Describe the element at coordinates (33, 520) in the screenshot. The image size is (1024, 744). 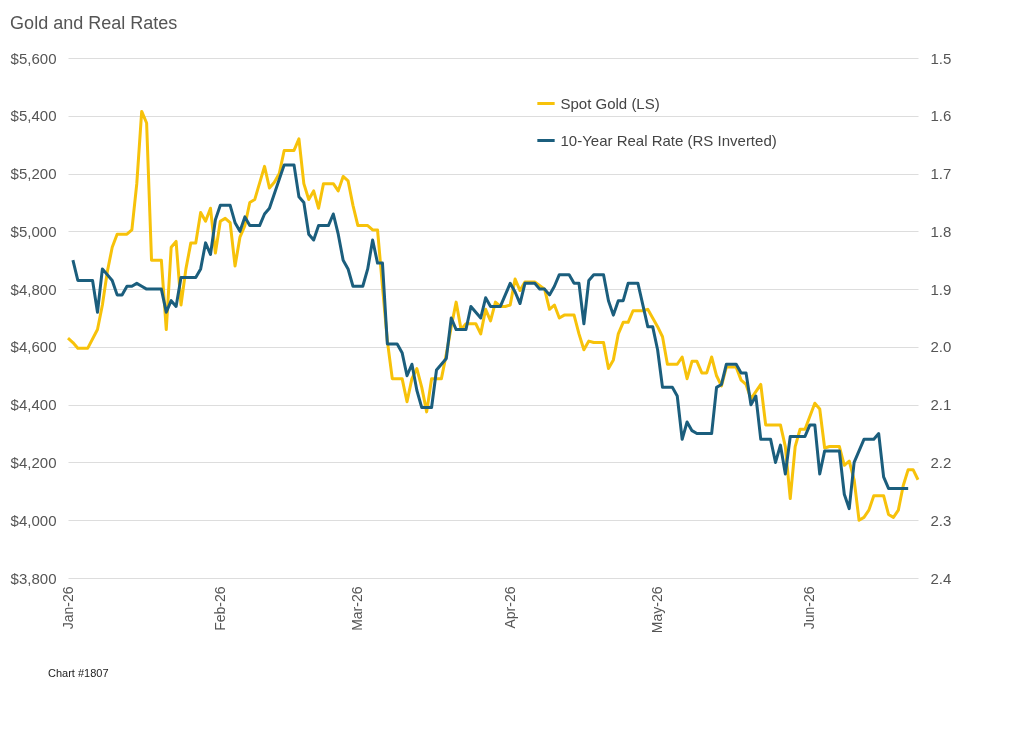
I see `y-tick-label: $4,000` at that location.